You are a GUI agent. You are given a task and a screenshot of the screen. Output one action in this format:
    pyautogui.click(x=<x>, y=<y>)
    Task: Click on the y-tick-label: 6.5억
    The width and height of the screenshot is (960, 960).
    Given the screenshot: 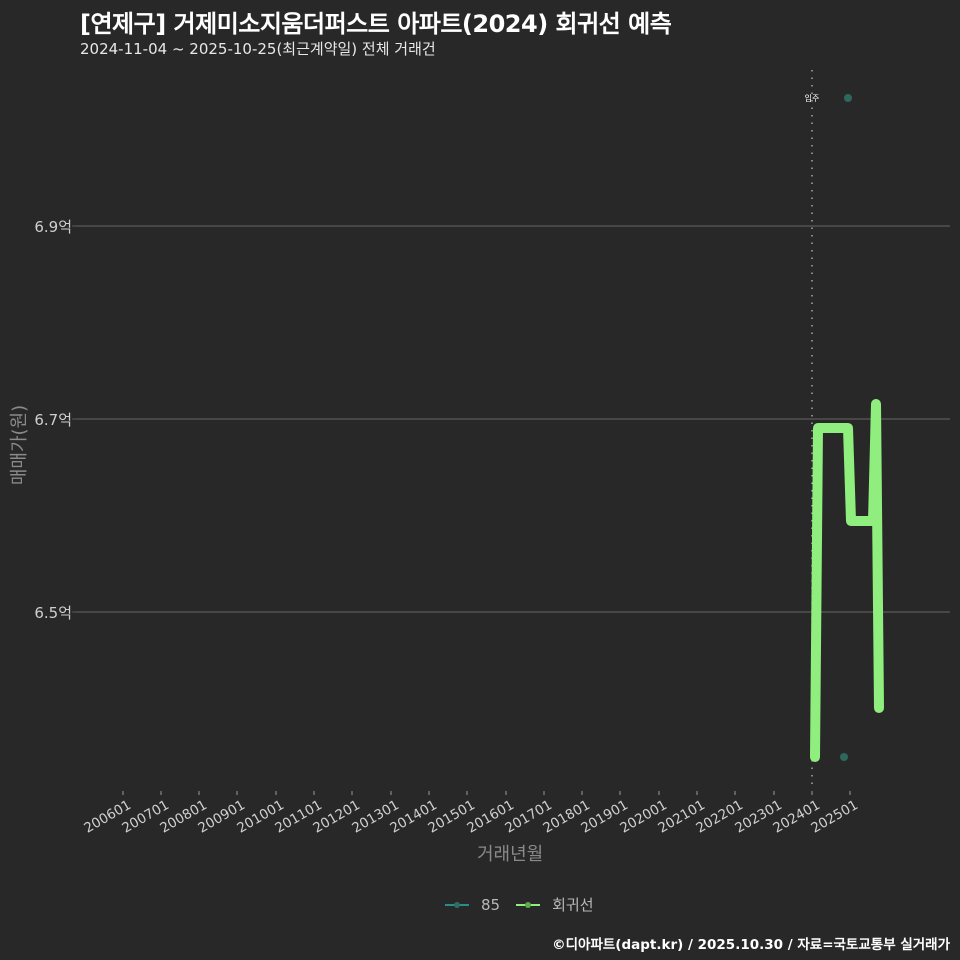 What is the action you would take?
    pyautogui.click(x=53, y=613)
    